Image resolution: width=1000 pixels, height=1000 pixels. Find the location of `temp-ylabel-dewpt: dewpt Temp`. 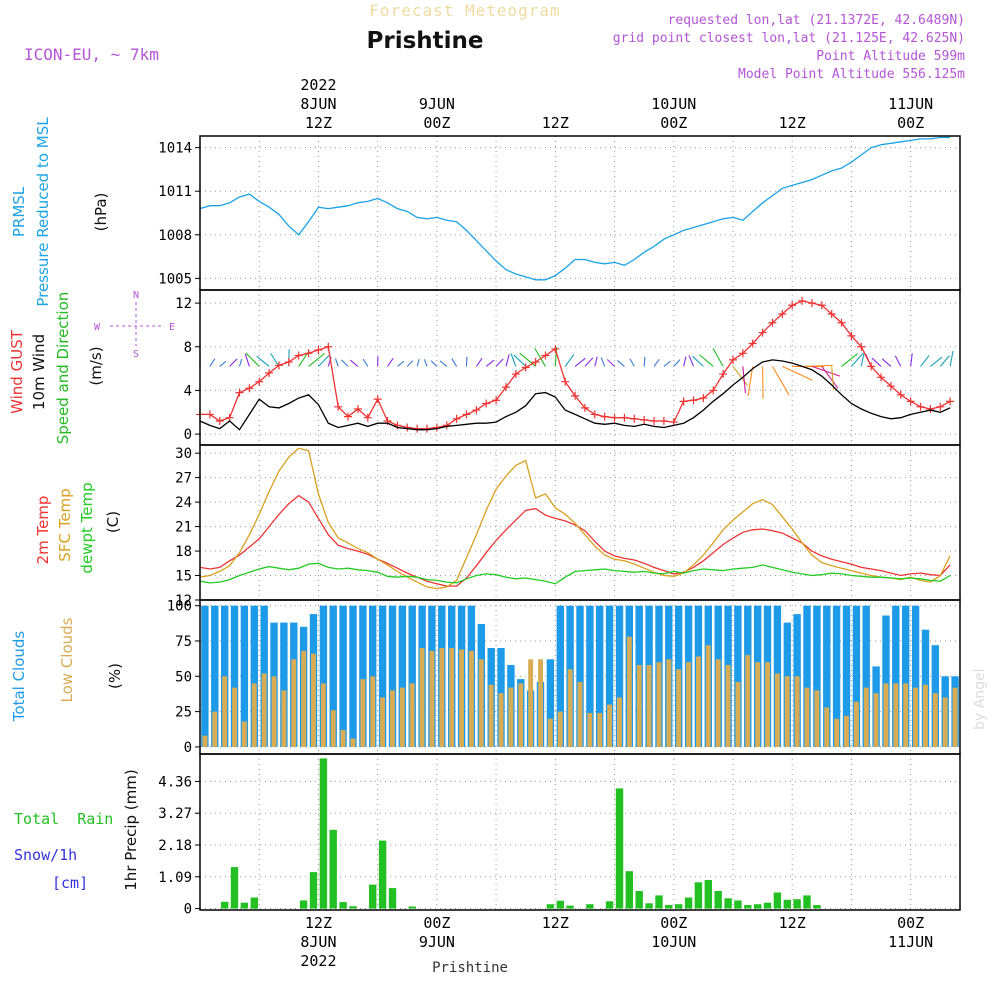

temp-ylabel-dewpt: dewpt Temp is located at coordinates (87, 527).